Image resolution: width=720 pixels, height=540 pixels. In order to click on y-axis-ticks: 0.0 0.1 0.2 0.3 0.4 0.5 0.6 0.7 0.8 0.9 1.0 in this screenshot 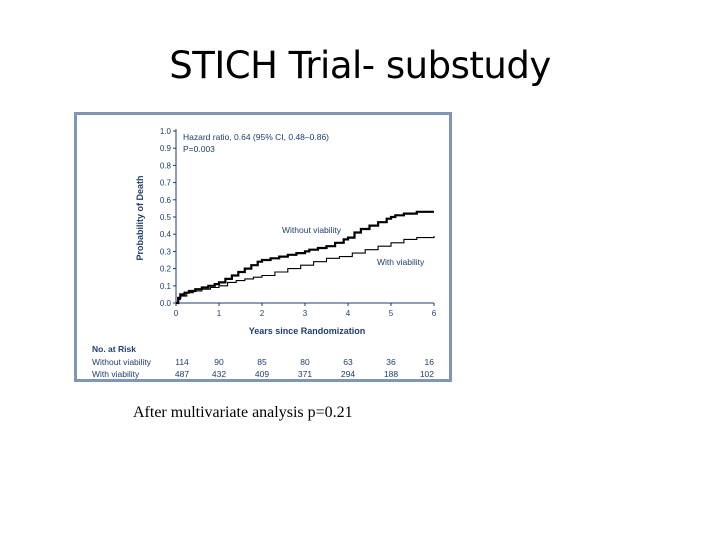, I will do `click(168, 217)`.